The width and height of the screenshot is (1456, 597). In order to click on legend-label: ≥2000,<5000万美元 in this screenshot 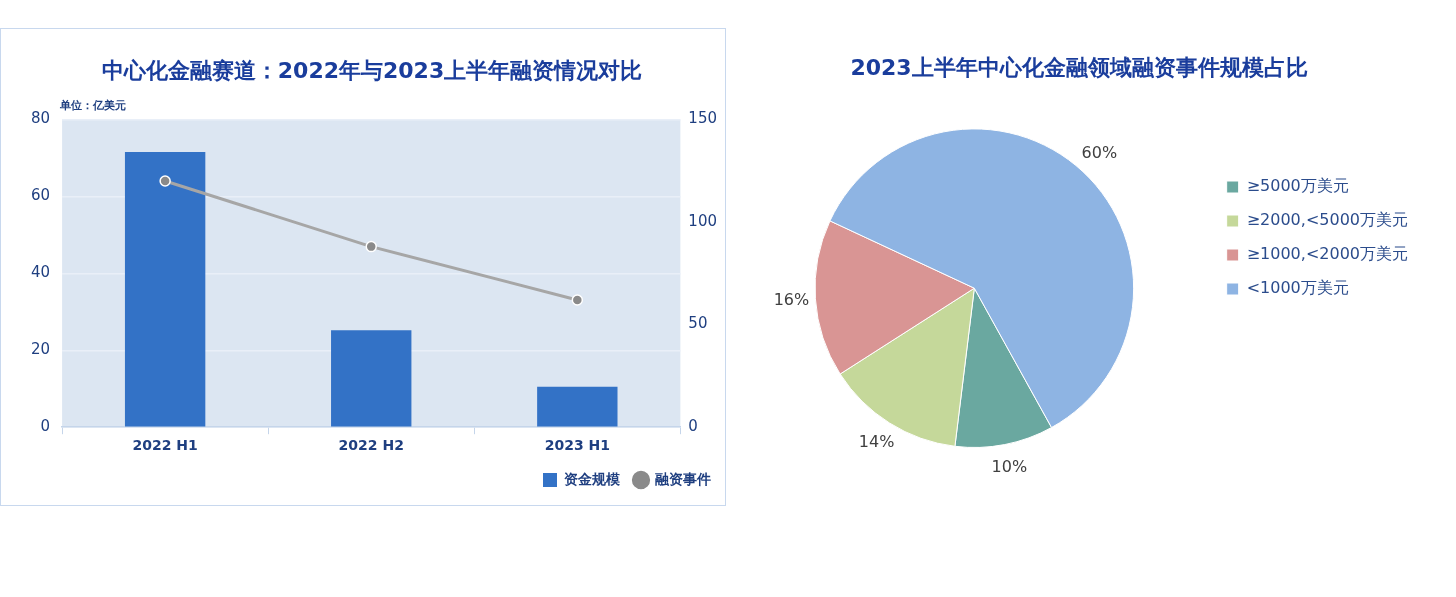, I will do `click(1327, 220)`.